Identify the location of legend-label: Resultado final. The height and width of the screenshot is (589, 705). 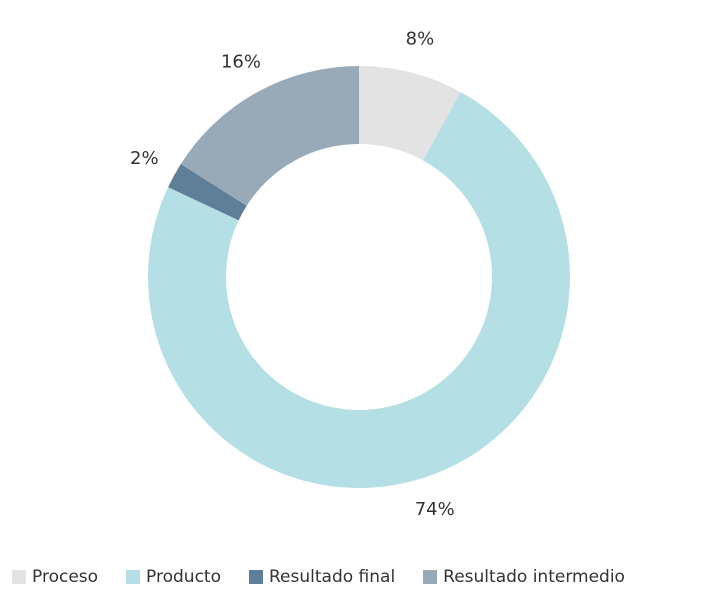
(332, 577).